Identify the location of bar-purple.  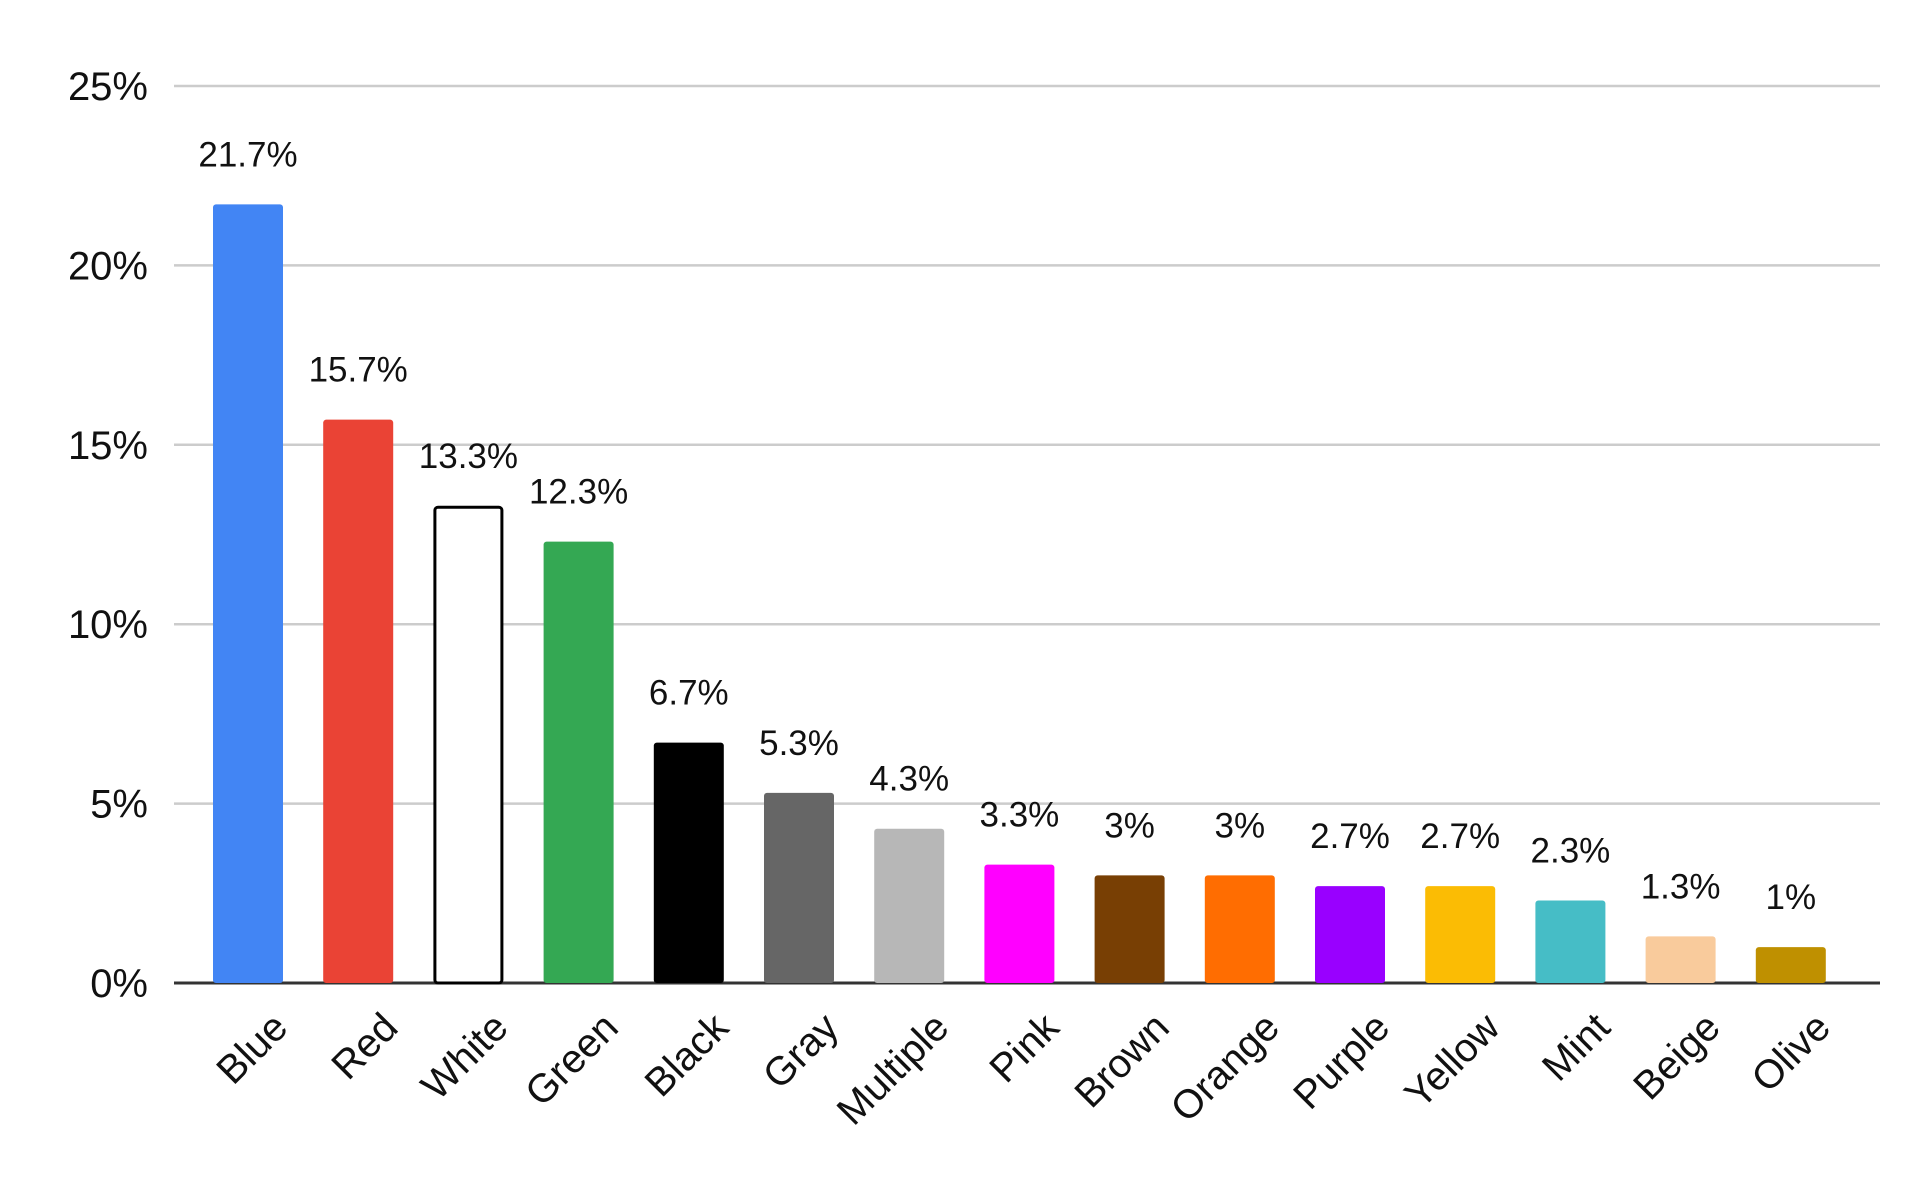
(1350, 934).